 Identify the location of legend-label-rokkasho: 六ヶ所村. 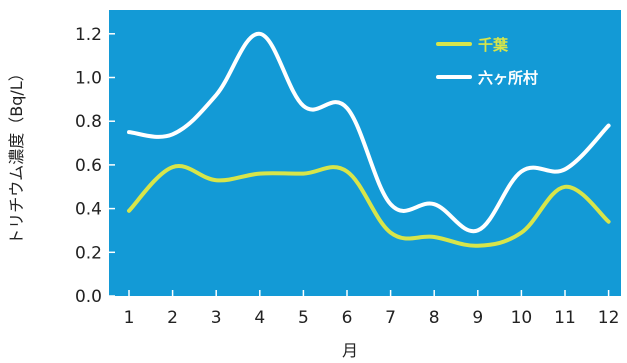
(508, 78).